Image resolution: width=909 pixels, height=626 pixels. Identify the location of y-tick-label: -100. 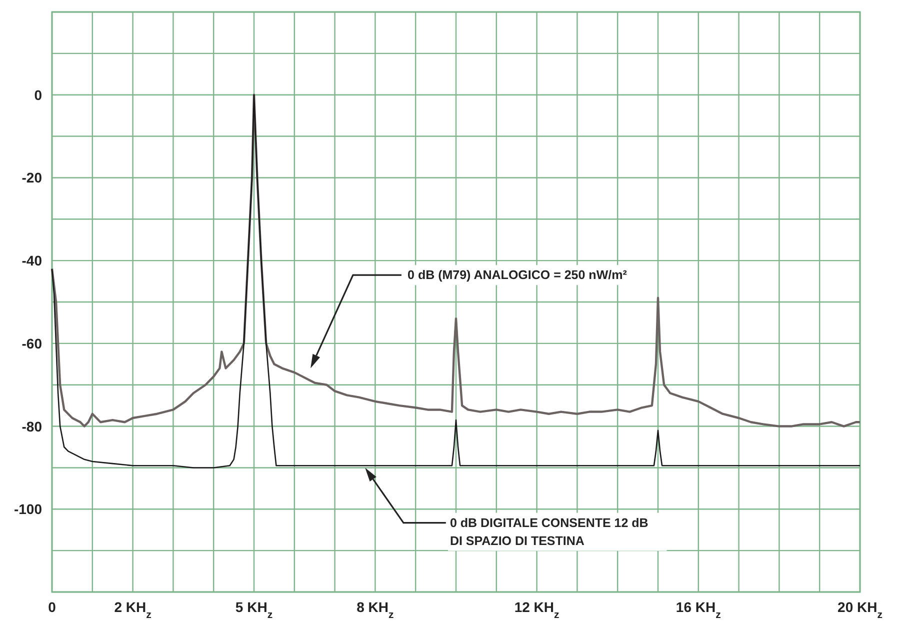
(28, 509).